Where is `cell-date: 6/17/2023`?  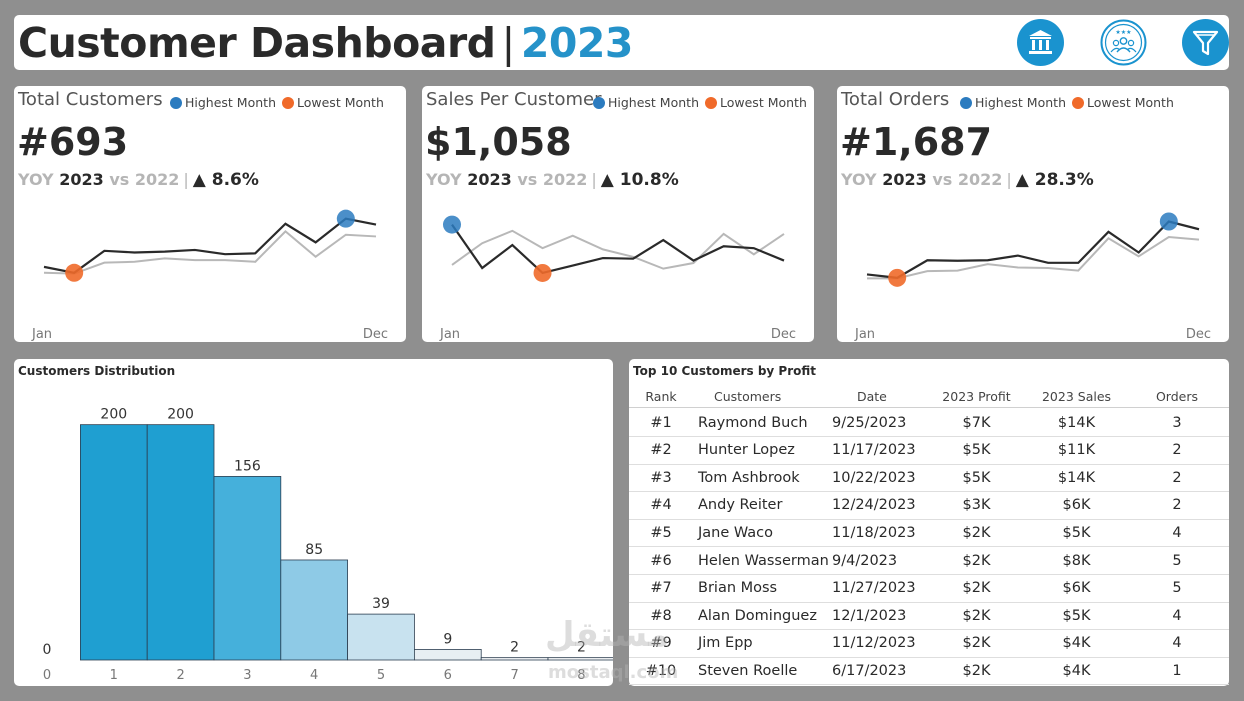 cell-date: 6/17/2023 is located at coordinates (869, 670).